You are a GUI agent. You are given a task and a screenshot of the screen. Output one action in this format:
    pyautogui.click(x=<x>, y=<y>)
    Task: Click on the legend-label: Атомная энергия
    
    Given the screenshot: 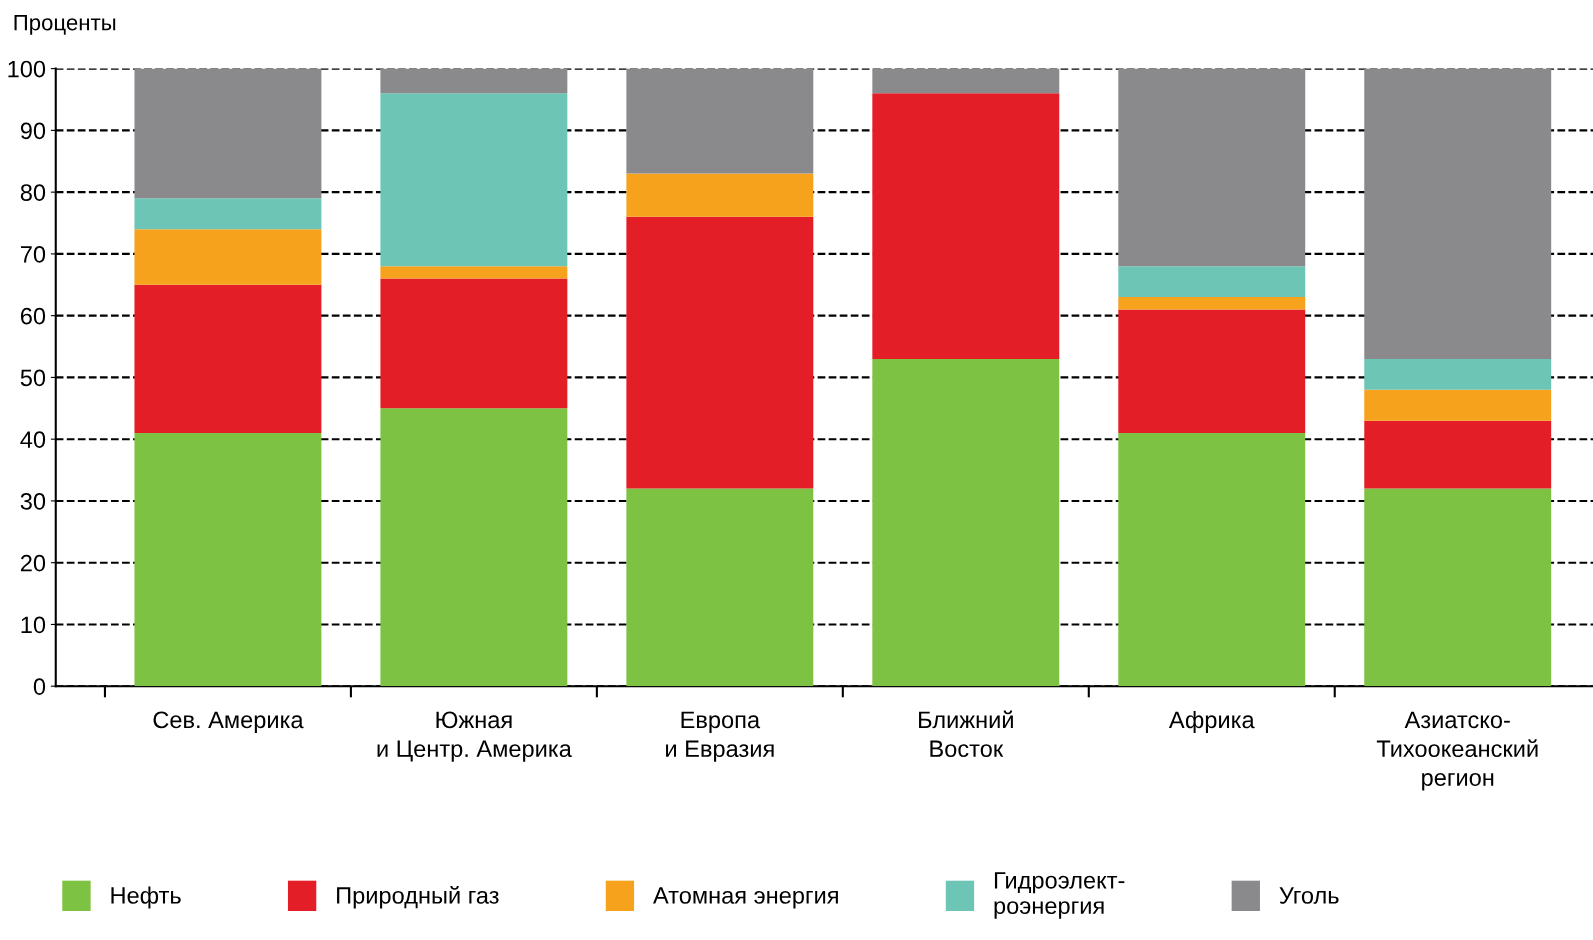 What is the action you would take?
    pyautogui.click(x=745, y=898)
    